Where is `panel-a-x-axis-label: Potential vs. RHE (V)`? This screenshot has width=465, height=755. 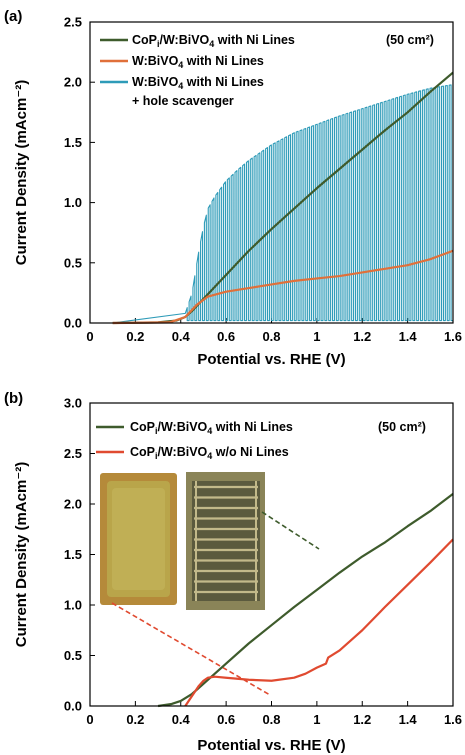
panel-a-x-axis-label: Potential vs. RHE (V) is located at coordinates (271, 359).